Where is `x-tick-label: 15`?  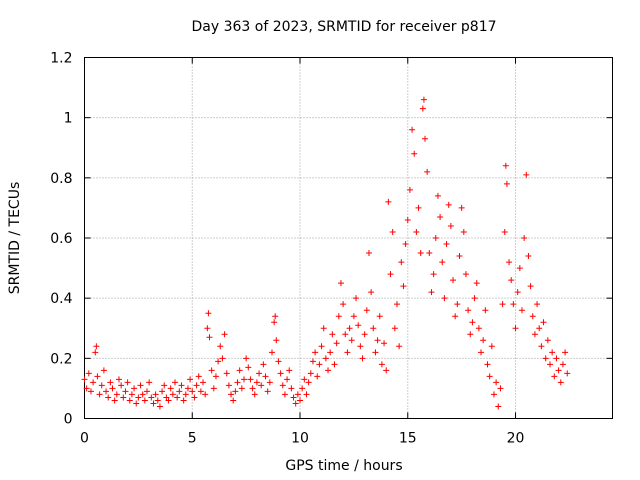 x-tick-label: 15 is located at coordinates (408, 439).